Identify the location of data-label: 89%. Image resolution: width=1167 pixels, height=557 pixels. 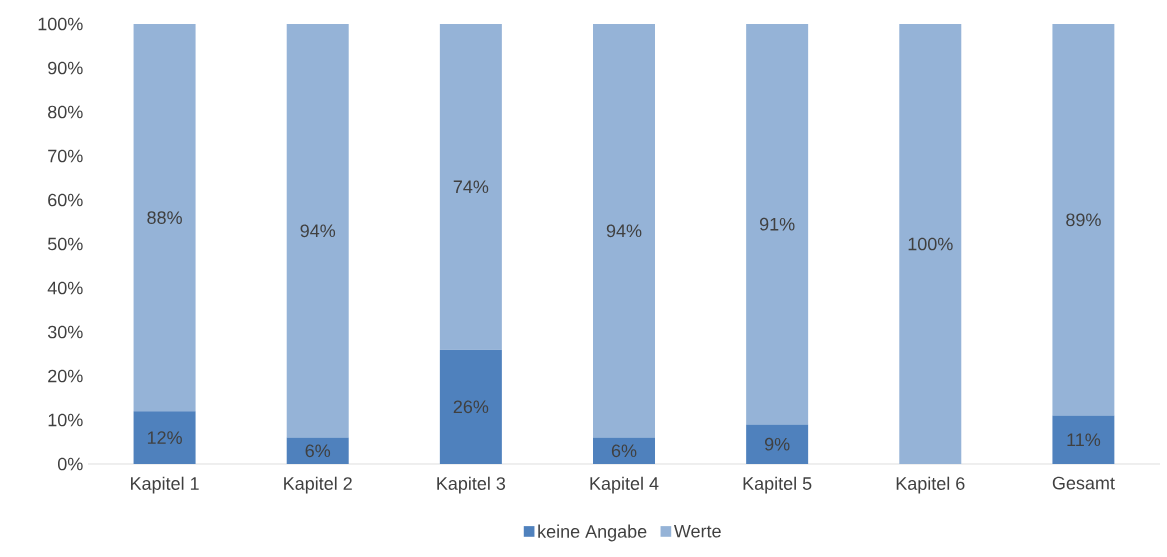
(1083, 220).